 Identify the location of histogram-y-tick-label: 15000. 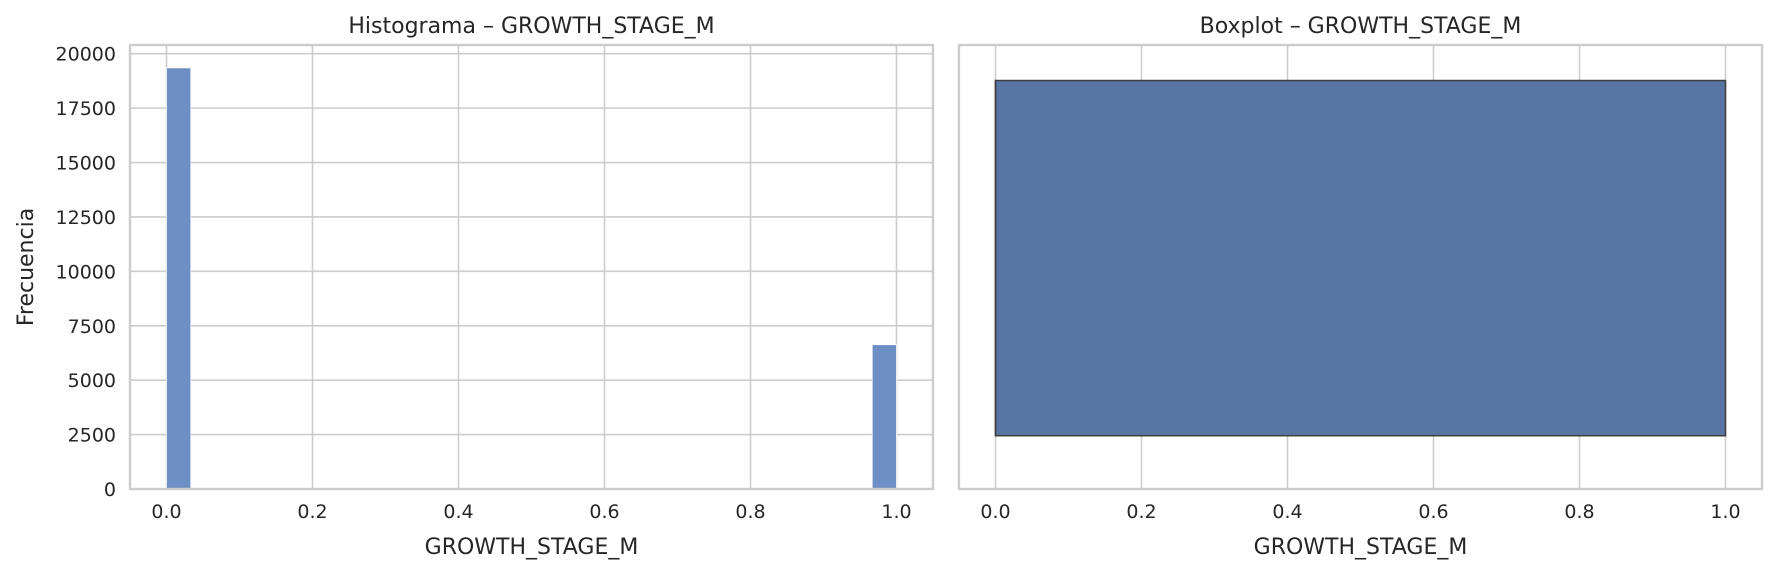
(86, 164).